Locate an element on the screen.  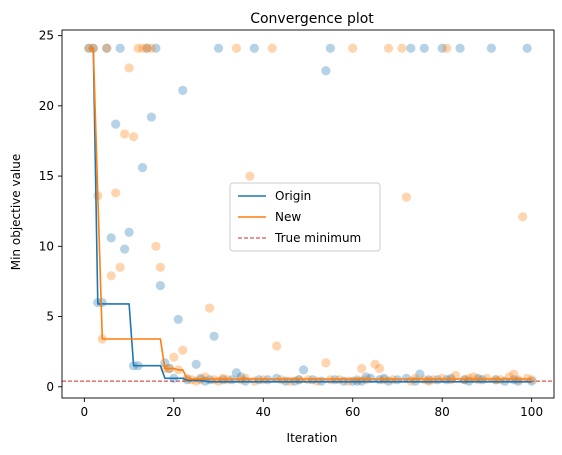
legend: Origin New True minimum is located at coordinates (305, 217).